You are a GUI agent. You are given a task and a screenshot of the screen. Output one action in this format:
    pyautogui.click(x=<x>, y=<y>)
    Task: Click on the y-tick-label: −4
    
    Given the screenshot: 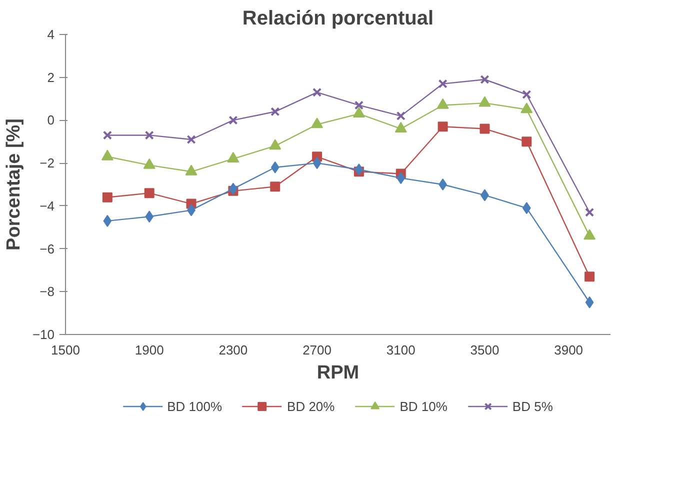 What is the action you would take?
    pyautogui.click(x=47, y=206)
    